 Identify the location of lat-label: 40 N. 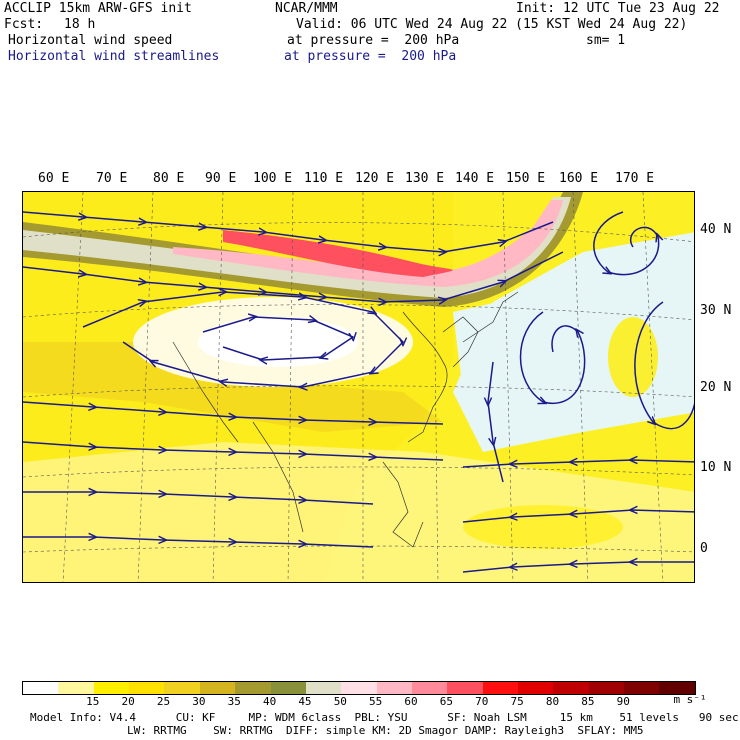
(716, 229).